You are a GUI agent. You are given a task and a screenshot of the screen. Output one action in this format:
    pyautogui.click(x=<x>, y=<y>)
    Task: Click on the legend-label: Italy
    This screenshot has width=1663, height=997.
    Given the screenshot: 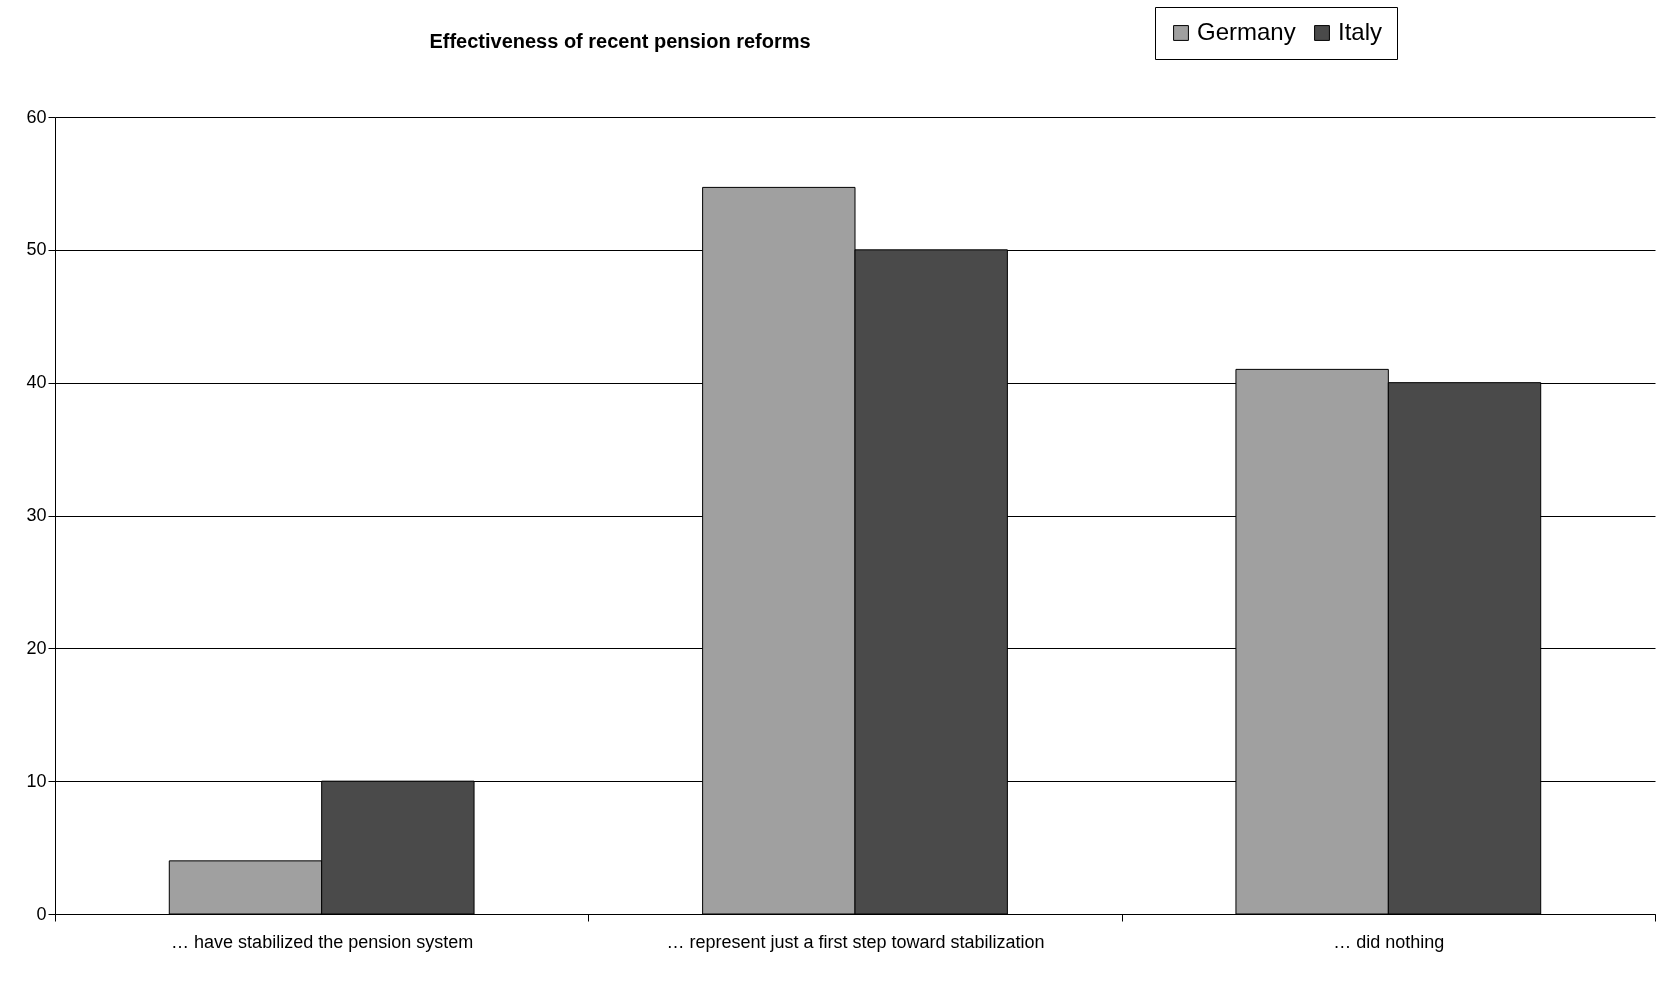 What is the action you would take?
    pyautogui.click(x=1360, y=31)
    